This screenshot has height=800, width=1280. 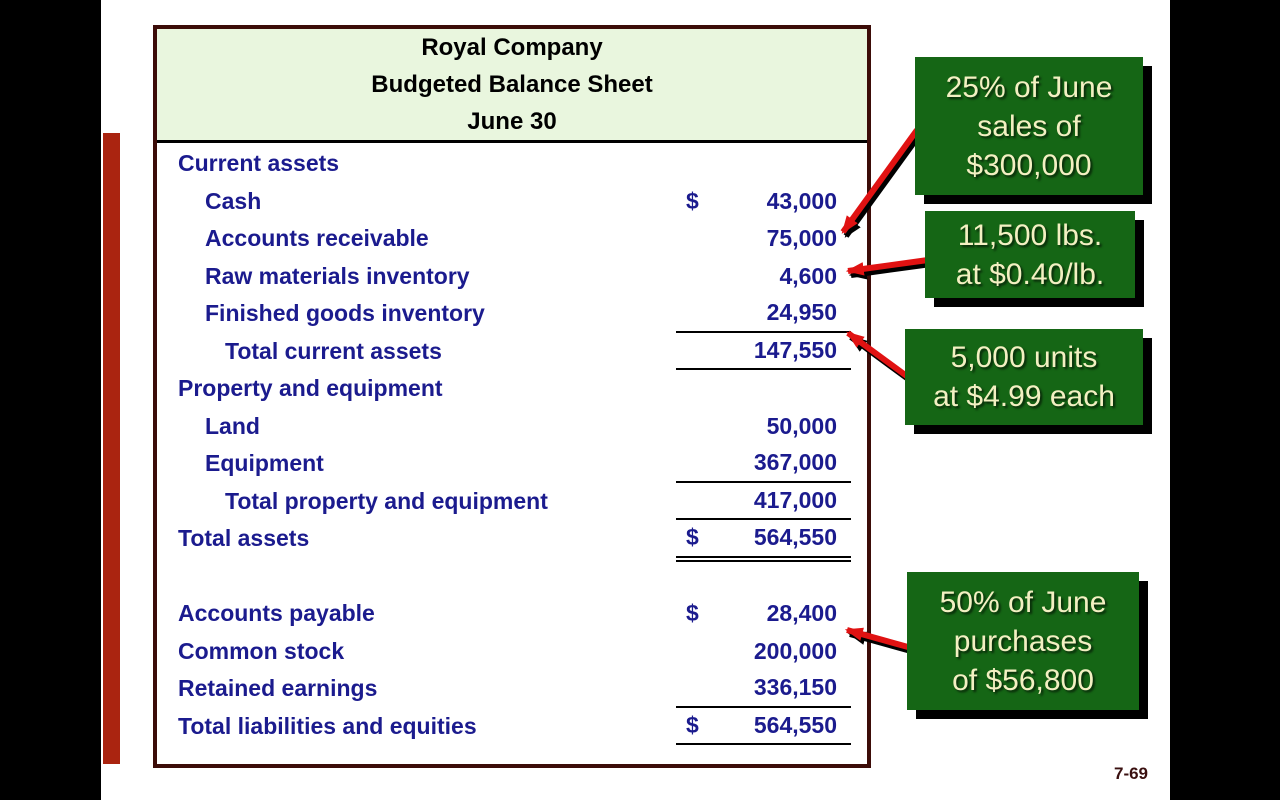 I want to click on red-accent-bar, so click(x=111, y=448).